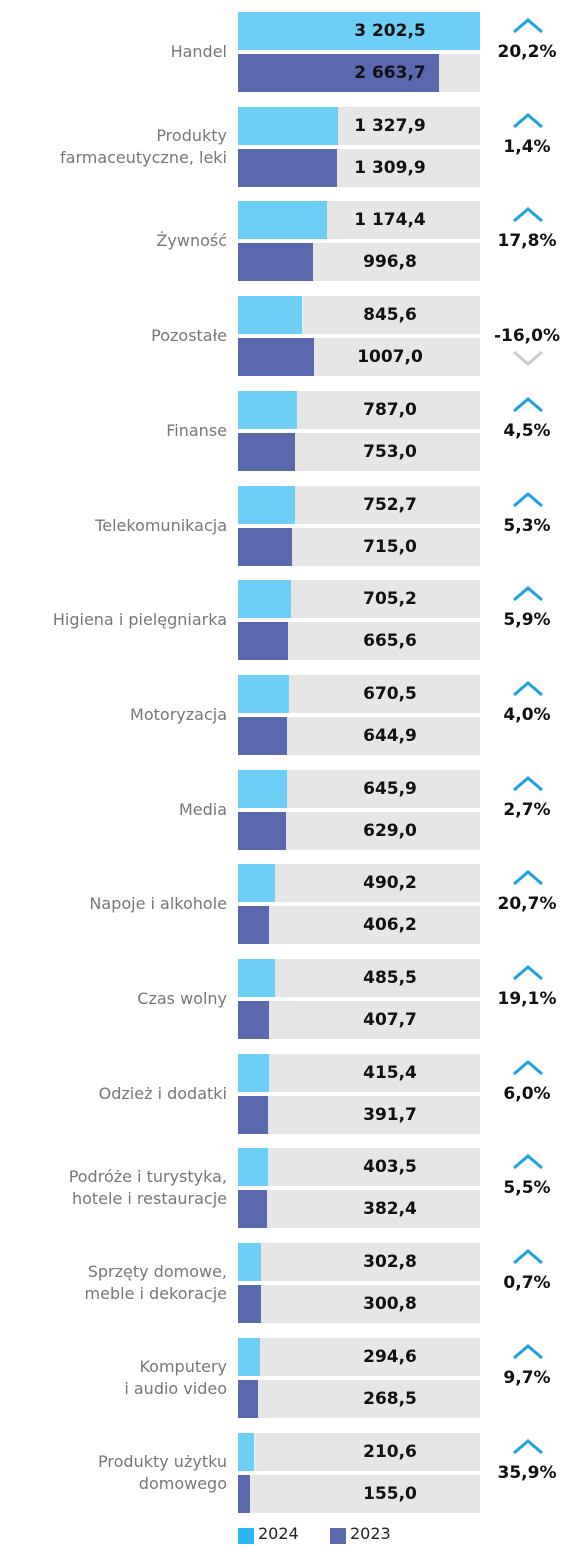 The height and width of the screenshot is (1565, 570). I want to click on category-label: Media, so click(202, 809).